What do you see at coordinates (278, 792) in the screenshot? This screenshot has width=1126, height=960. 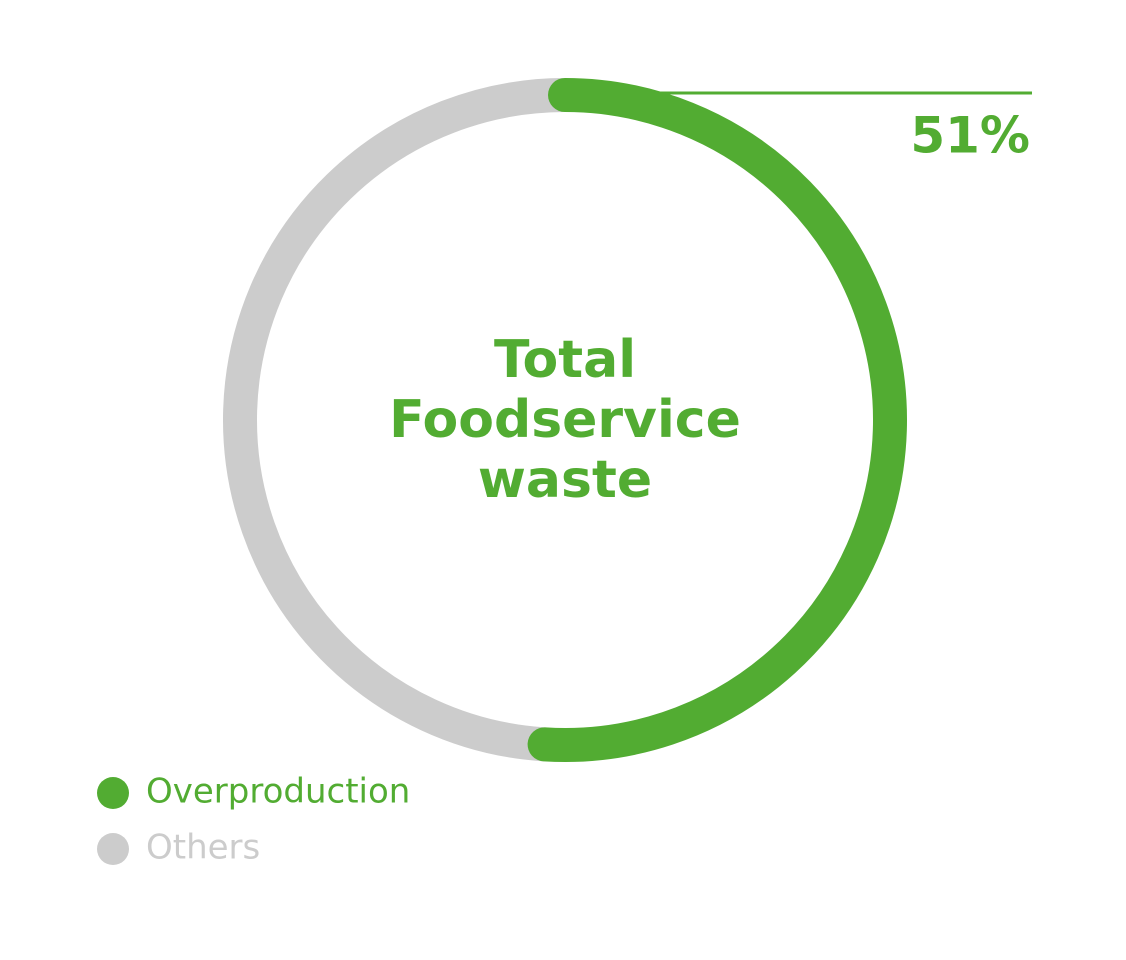 I see `legend-label: Overproduction` at bounding box center [278, 792].